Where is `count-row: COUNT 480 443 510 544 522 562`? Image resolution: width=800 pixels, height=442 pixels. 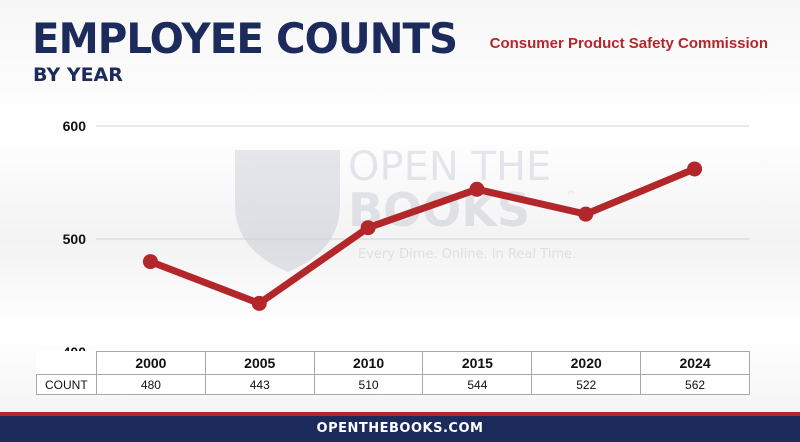 count-row: COUNT 480 443 510 544 522 562 is located at coordinates (393, 384).